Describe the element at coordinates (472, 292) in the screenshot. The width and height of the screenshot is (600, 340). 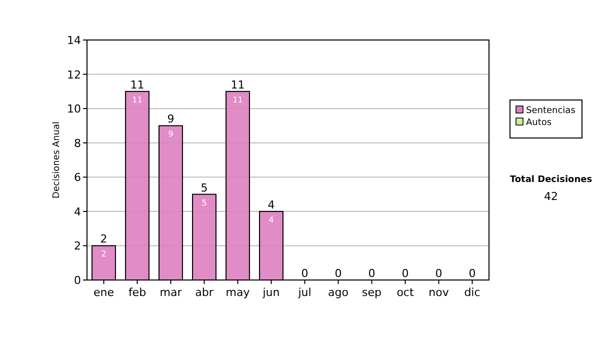
I see `x-tick-label: dic` at that location.